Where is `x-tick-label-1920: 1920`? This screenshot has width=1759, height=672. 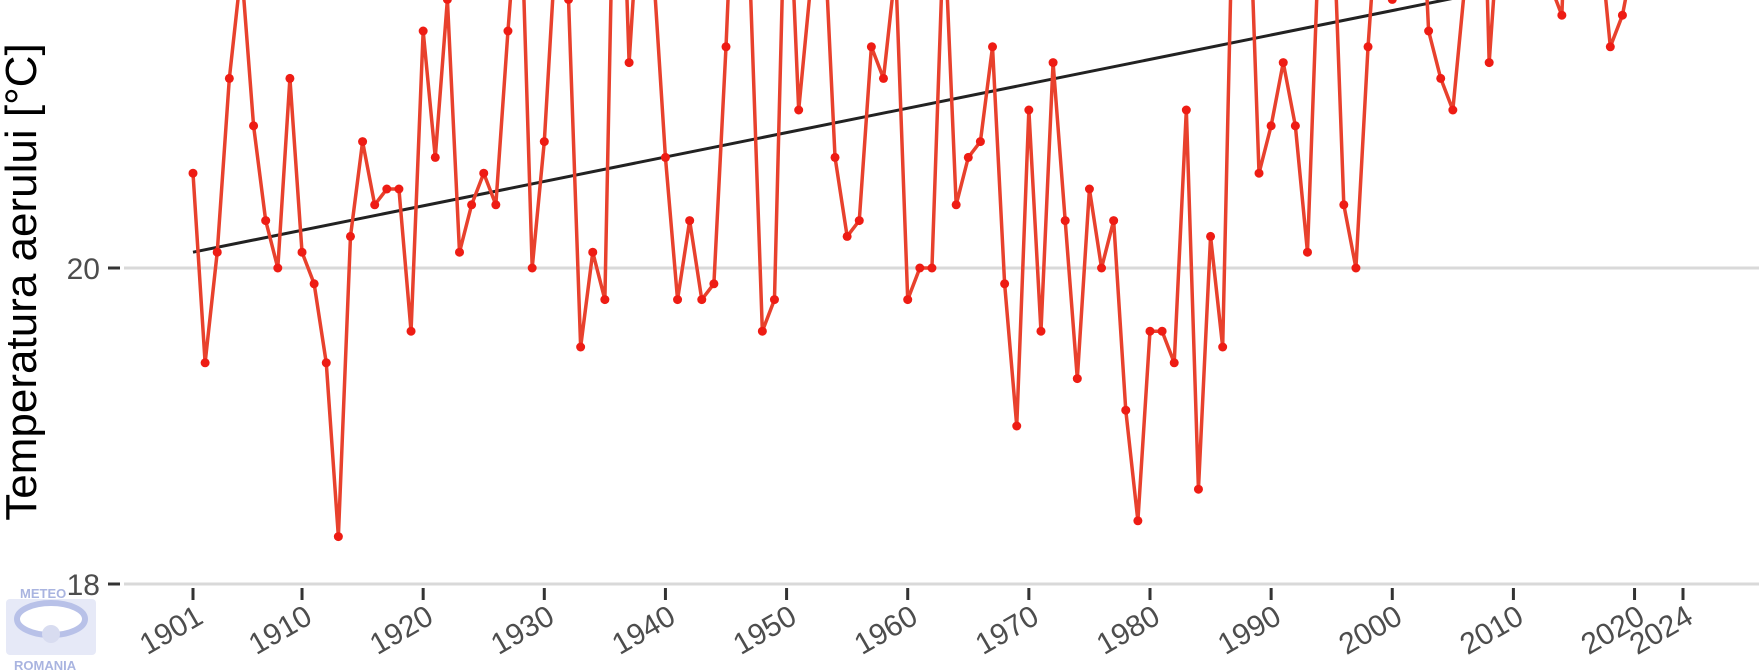 x-tick-label-1920: 1920 is located at coordinates (401, 630).